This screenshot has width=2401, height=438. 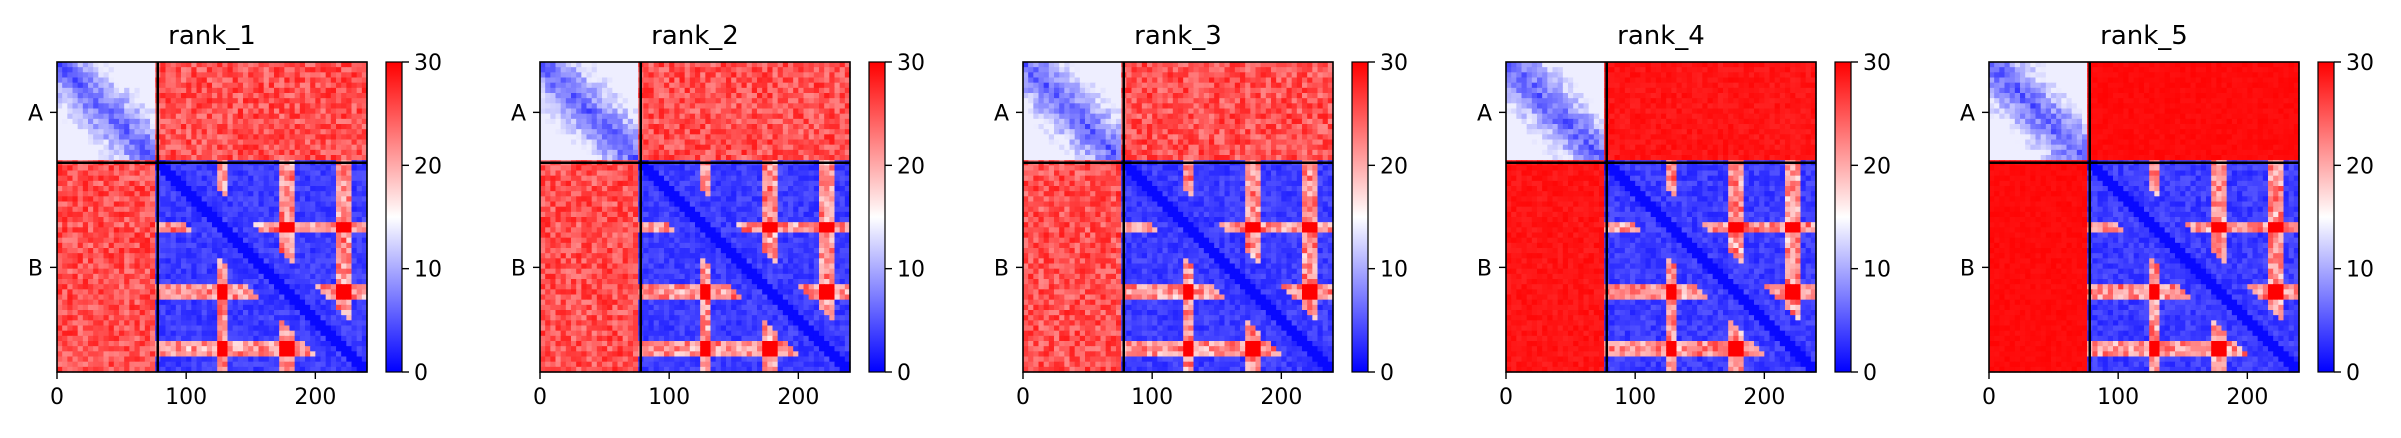 I want to click on panel-title: rank_4, so click(x=1661, y=36).